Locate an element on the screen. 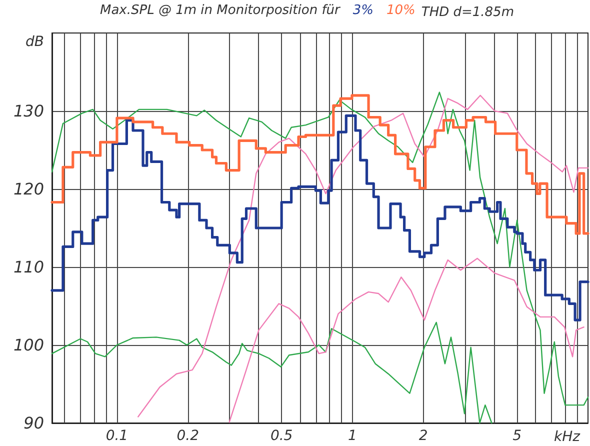 Image resolution: width=590 pixels, height=446 pixels. x-tick-label: 0.5 is located at coordinates (281, 436).